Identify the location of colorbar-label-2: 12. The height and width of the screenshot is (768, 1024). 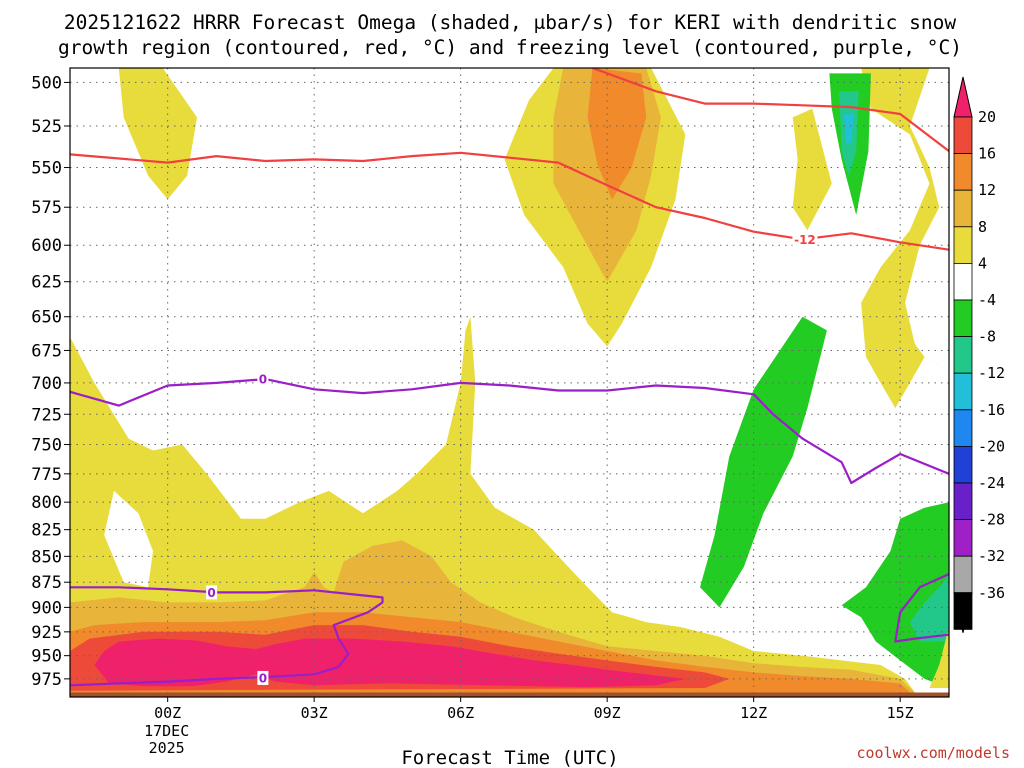
(987, 190).